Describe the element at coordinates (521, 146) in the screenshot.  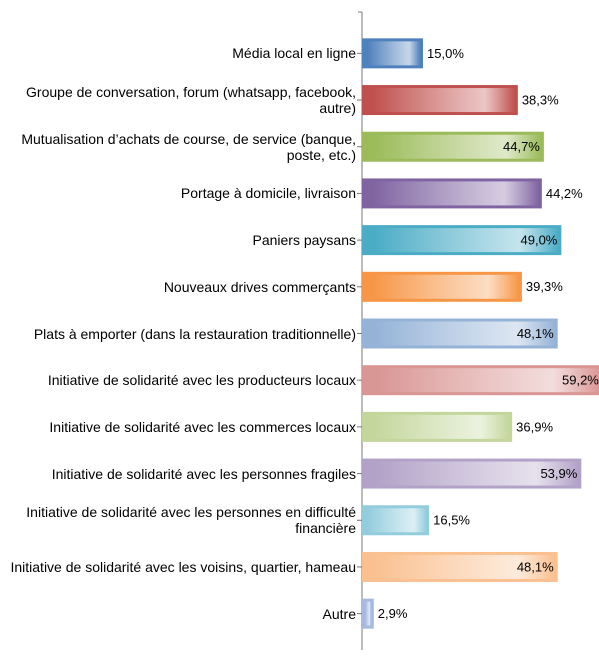
I see `value-label: 44,7%` at that location.